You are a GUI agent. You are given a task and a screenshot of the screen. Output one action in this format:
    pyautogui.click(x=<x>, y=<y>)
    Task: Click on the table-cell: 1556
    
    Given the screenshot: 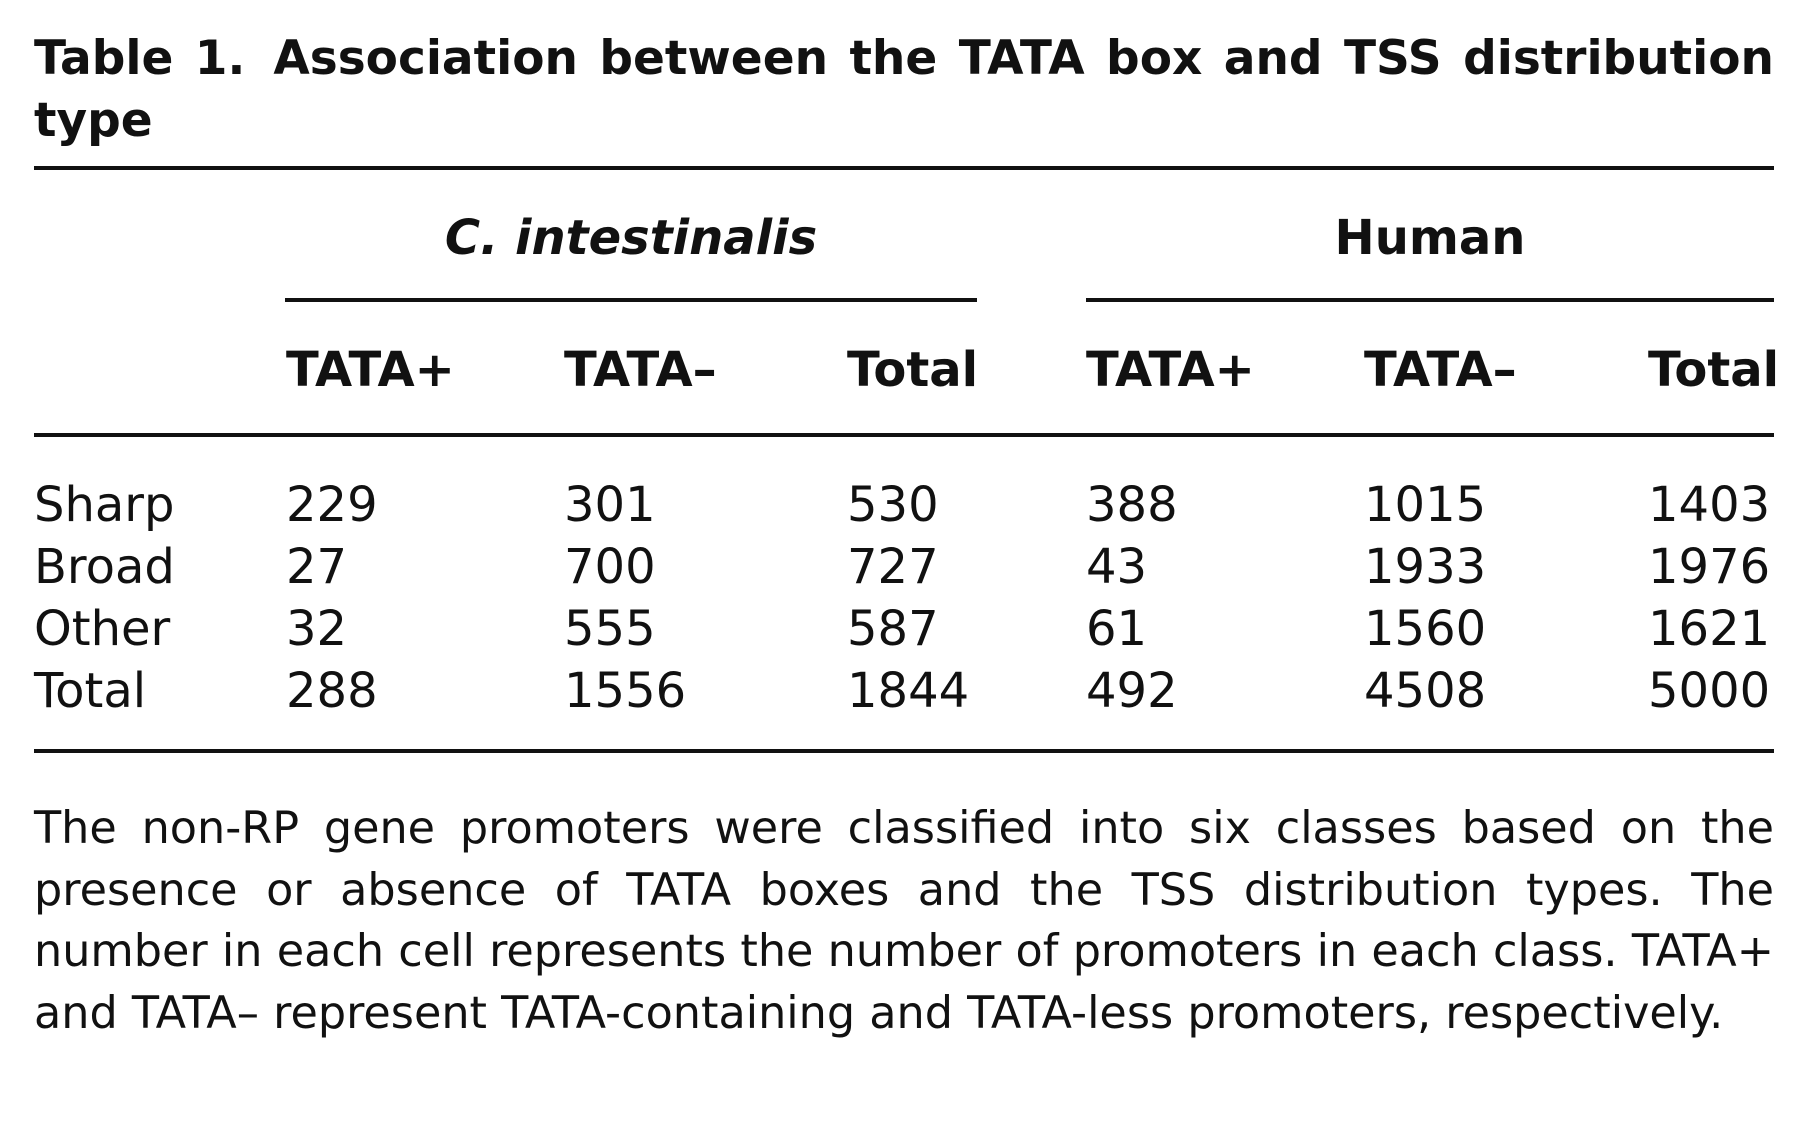 What is the action you would take?
    pyautogui.click(x=625, y=691)
    